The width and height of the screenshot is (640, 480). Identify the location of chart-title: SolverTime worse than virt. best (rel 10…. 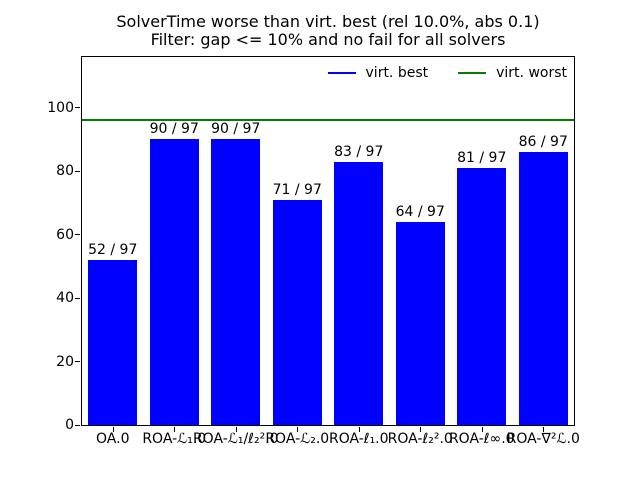
(328, 30).